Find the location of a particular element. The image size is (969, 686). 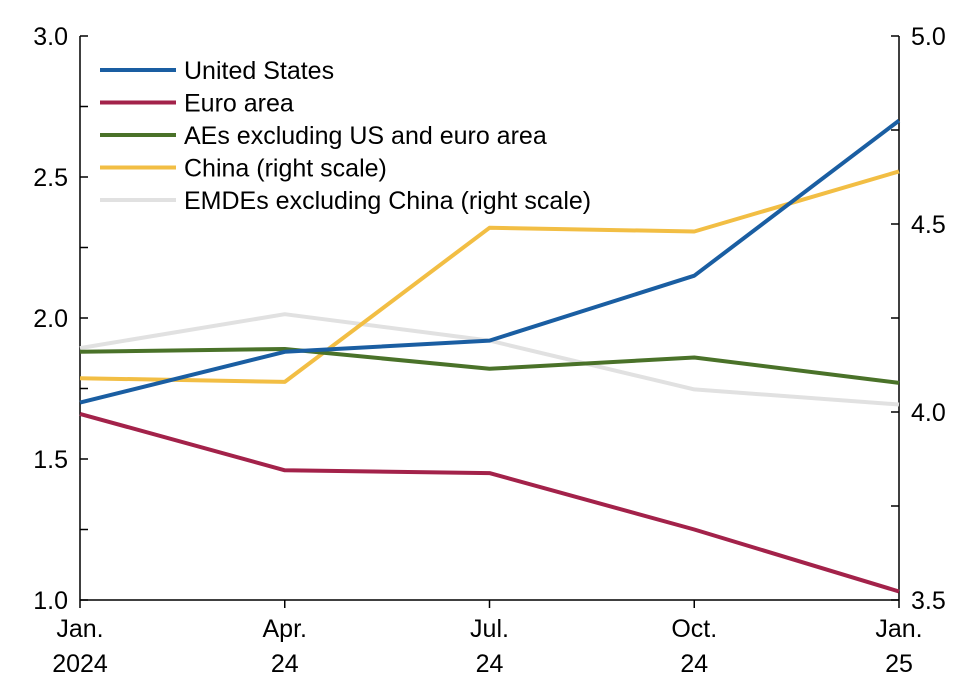

left-axis-tick-label: 1.5 is located at coordinates (50, 460).